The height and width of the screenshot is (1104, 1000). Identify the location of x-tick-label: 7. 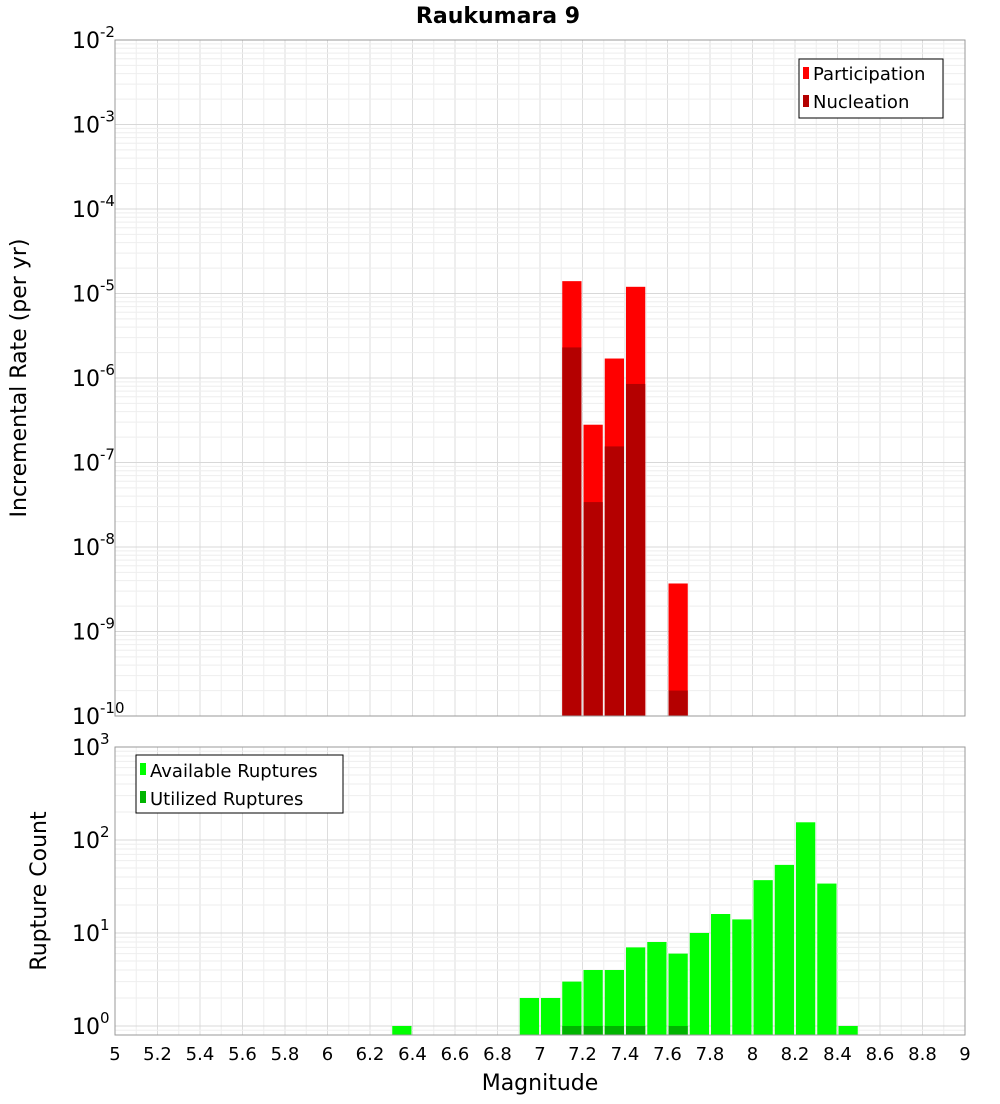
(539, 1054).